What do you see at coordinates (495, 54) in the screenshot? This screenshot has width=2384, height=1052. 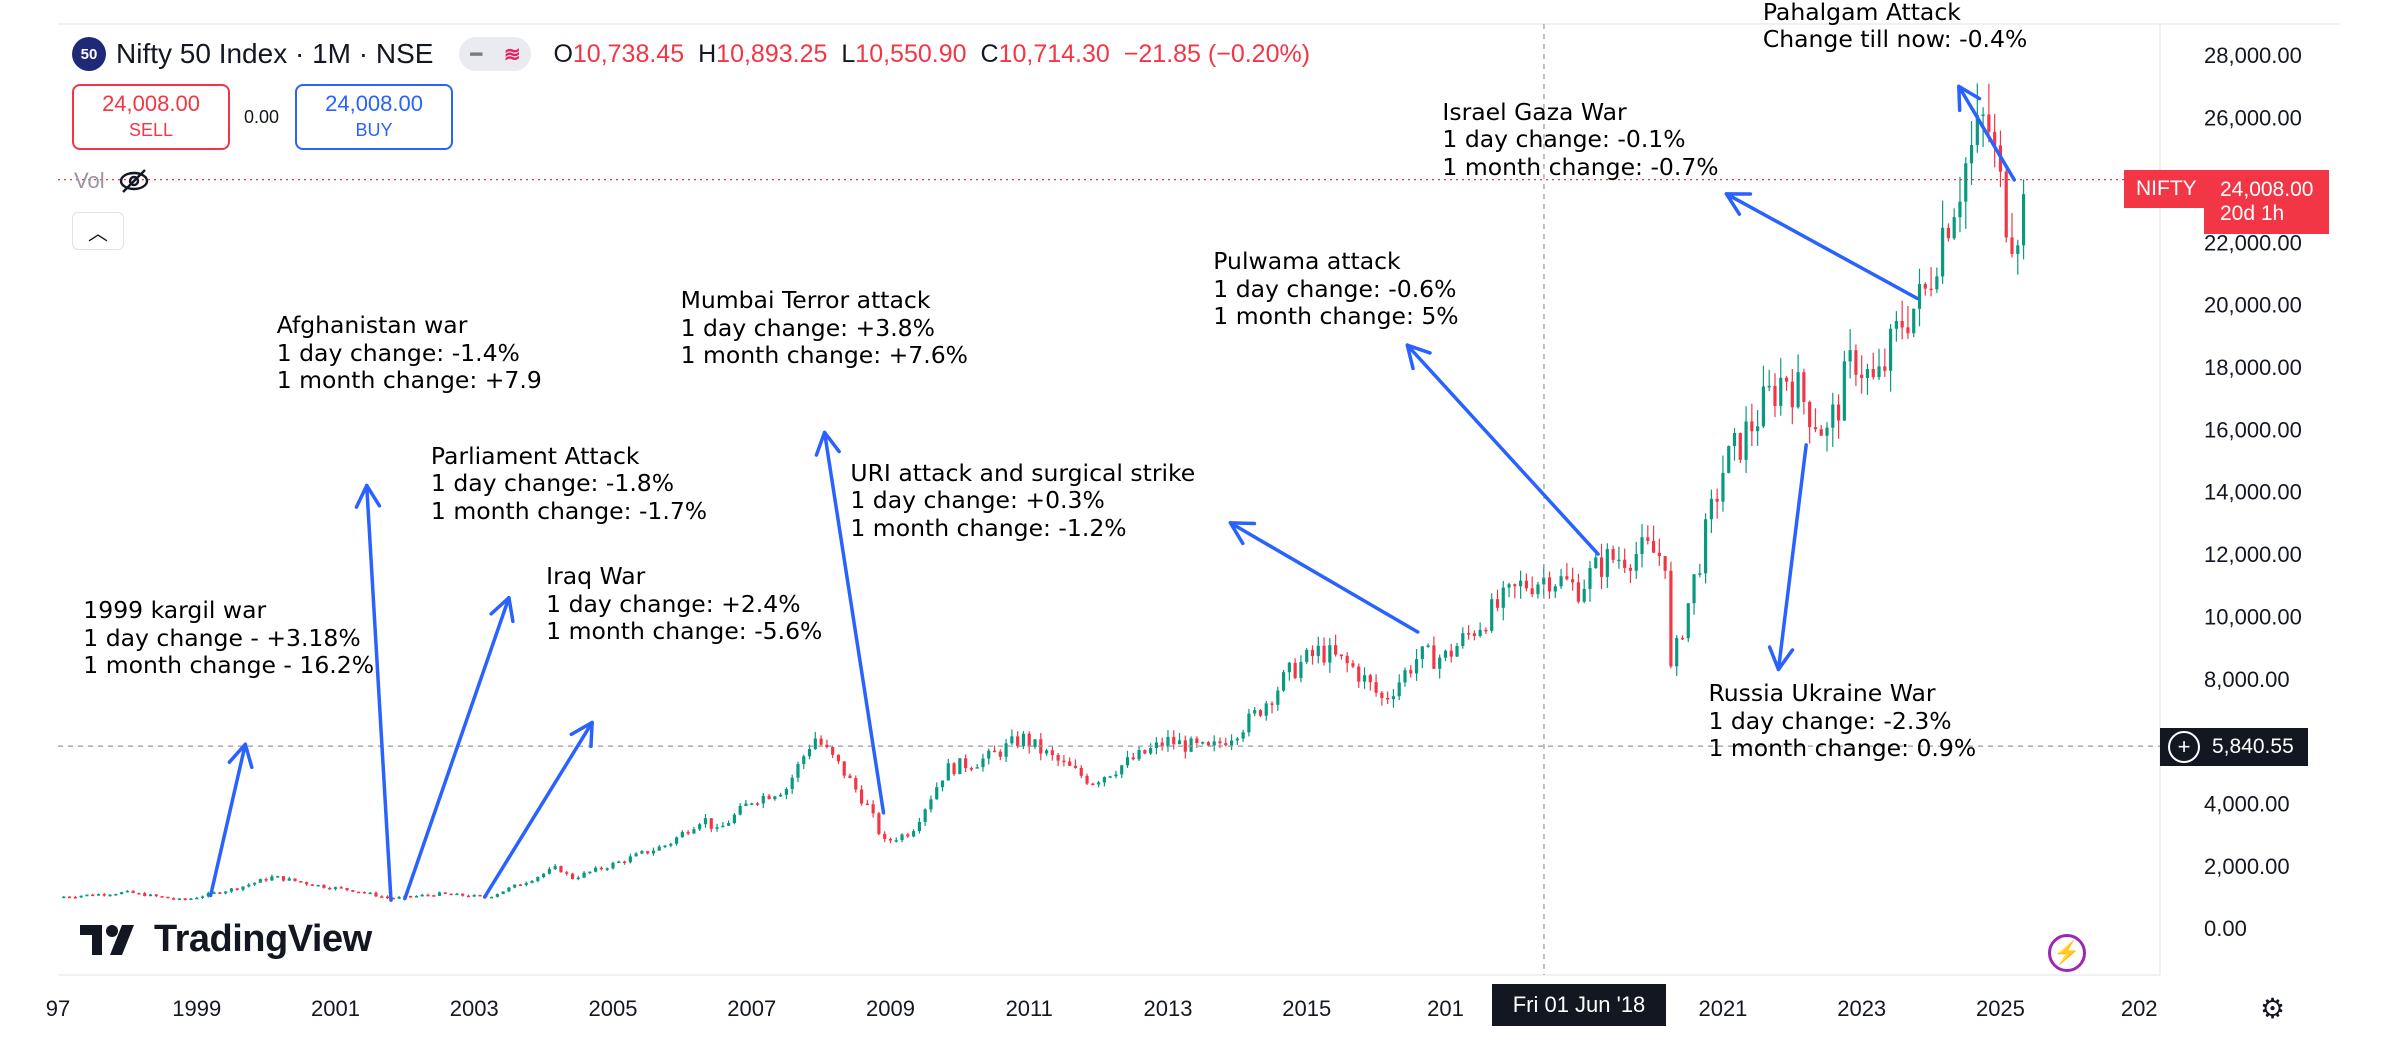 I see `chart-style-toggle: ━ ≋` at bounding box center [495, 54].